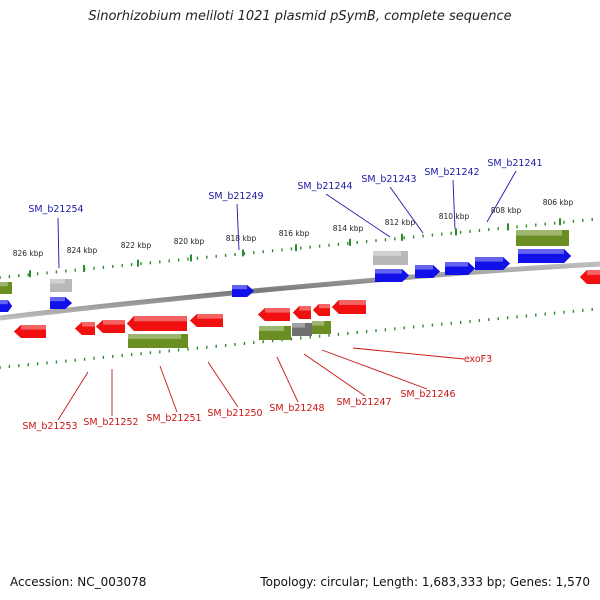 The height and width of the screenshot is (600, 600). Describe the element at coordinates (78, 582) in the screenshot. I see `accession-text: Accession: NC_003078` at that location.